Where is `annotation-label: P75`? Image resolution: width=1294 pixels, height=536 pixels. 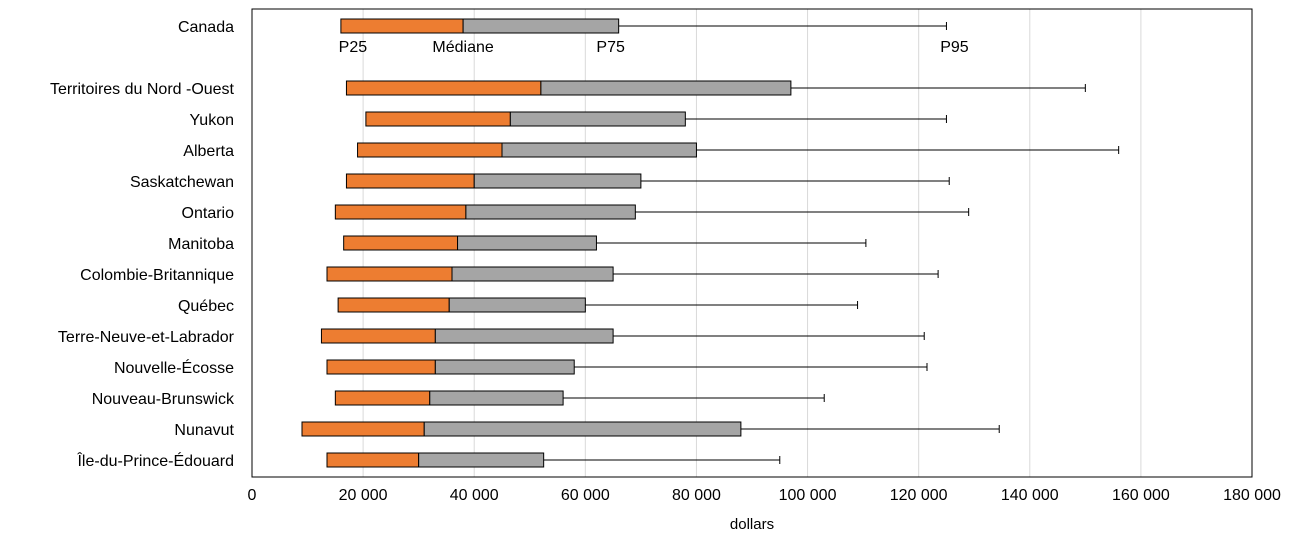
annotation-label: P75 is located at coordinates (610, 47).